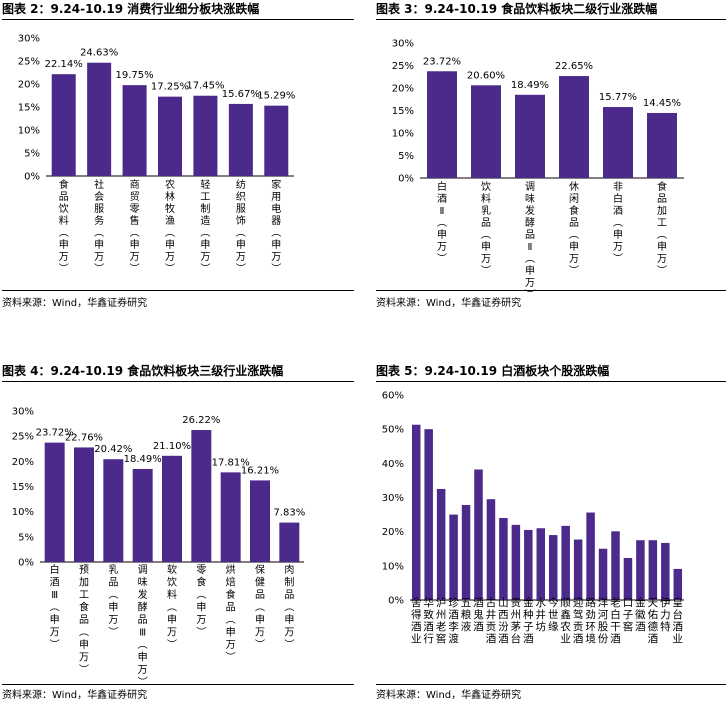 This screenshot has width=726, height=713. I want to click on x-tick-label: 家用电器︵申万︶, so click(276, 226).